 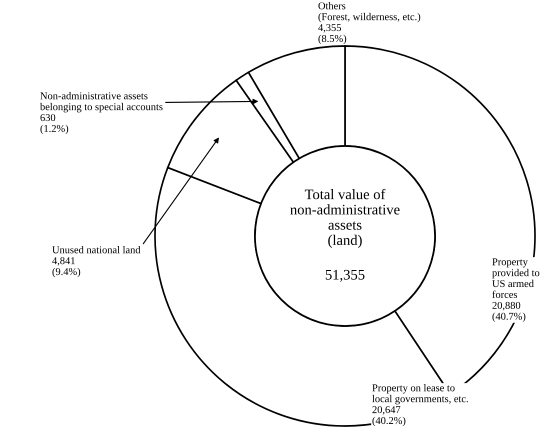 What do you see at coordinates (96, 250) in the screenshot?
I see `slice-label: Unused national land` at bounding box center [96, 250].